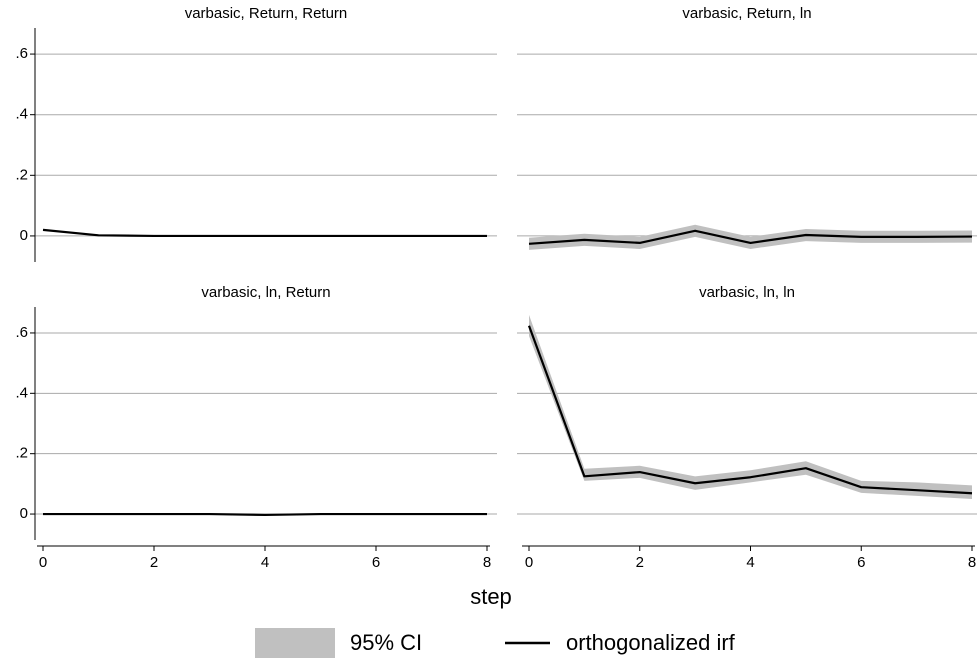 This screenshot has width=977, height=664. Describe the element at coordinates (491, 596) in the screenshot. I see `x-axis-title: step` at that location.